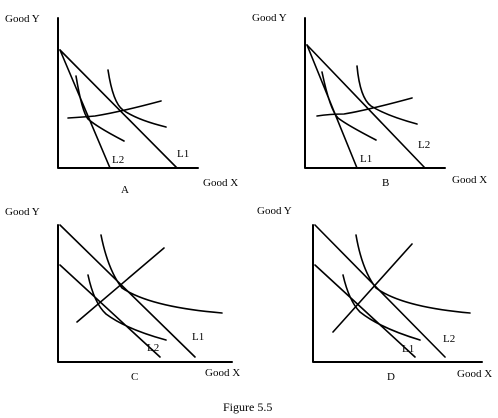 Image resolution: width=498 pixels, height=418 pixels. What do you see at coordinates (366, 159) in the screenshot?
I see `panel-b-budget-label-l1: L1` at bounding box center [366, 159].